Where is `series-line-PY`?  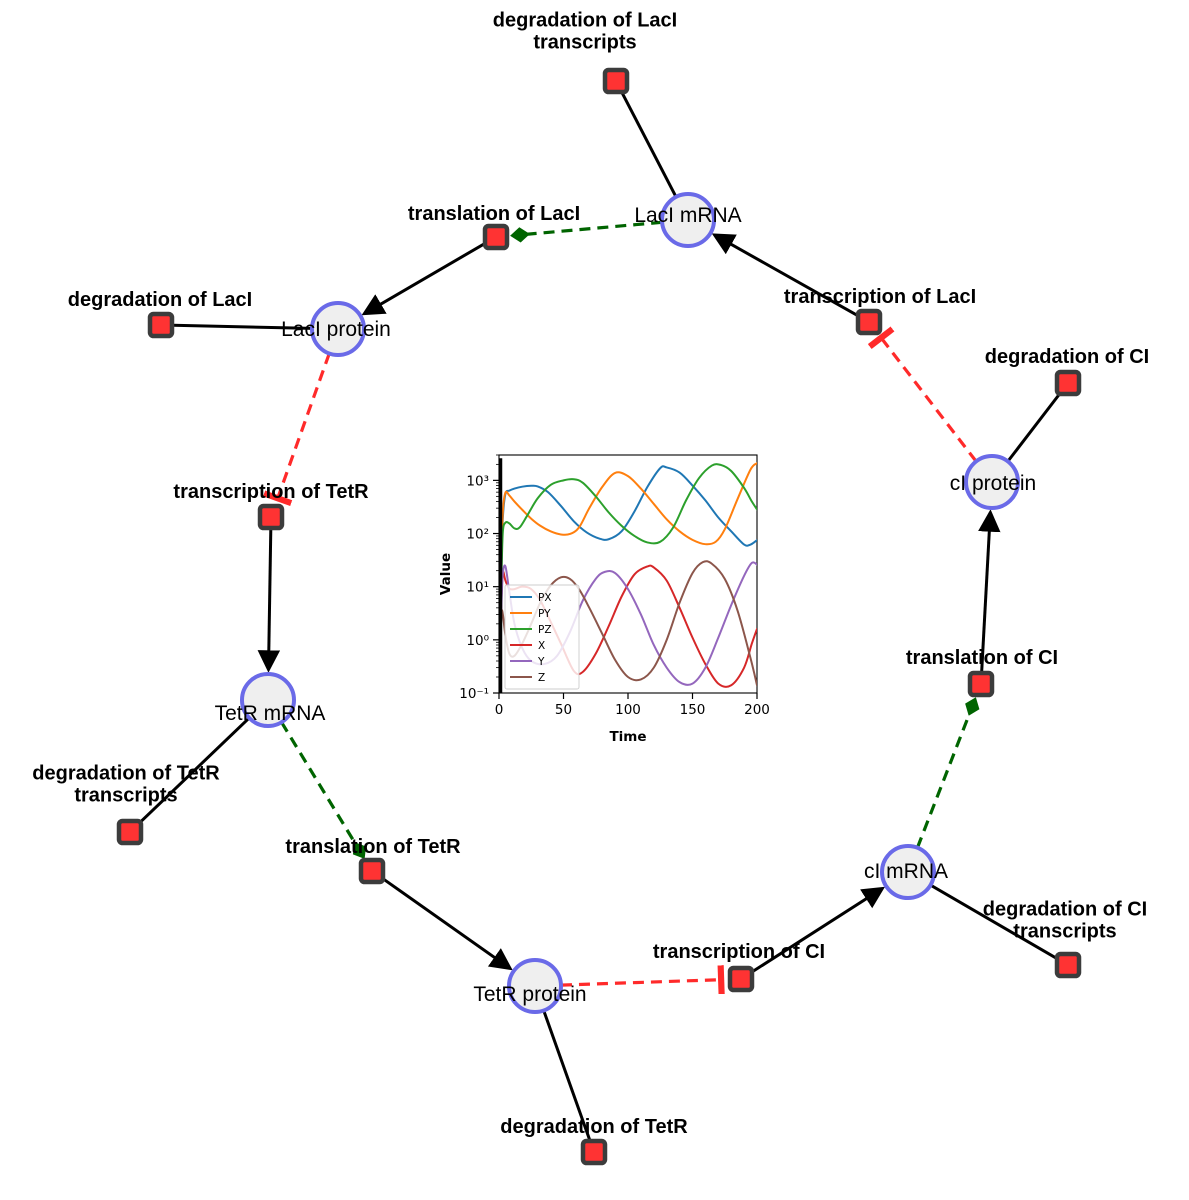
series-line-PY is located at coordinates (628, 551).